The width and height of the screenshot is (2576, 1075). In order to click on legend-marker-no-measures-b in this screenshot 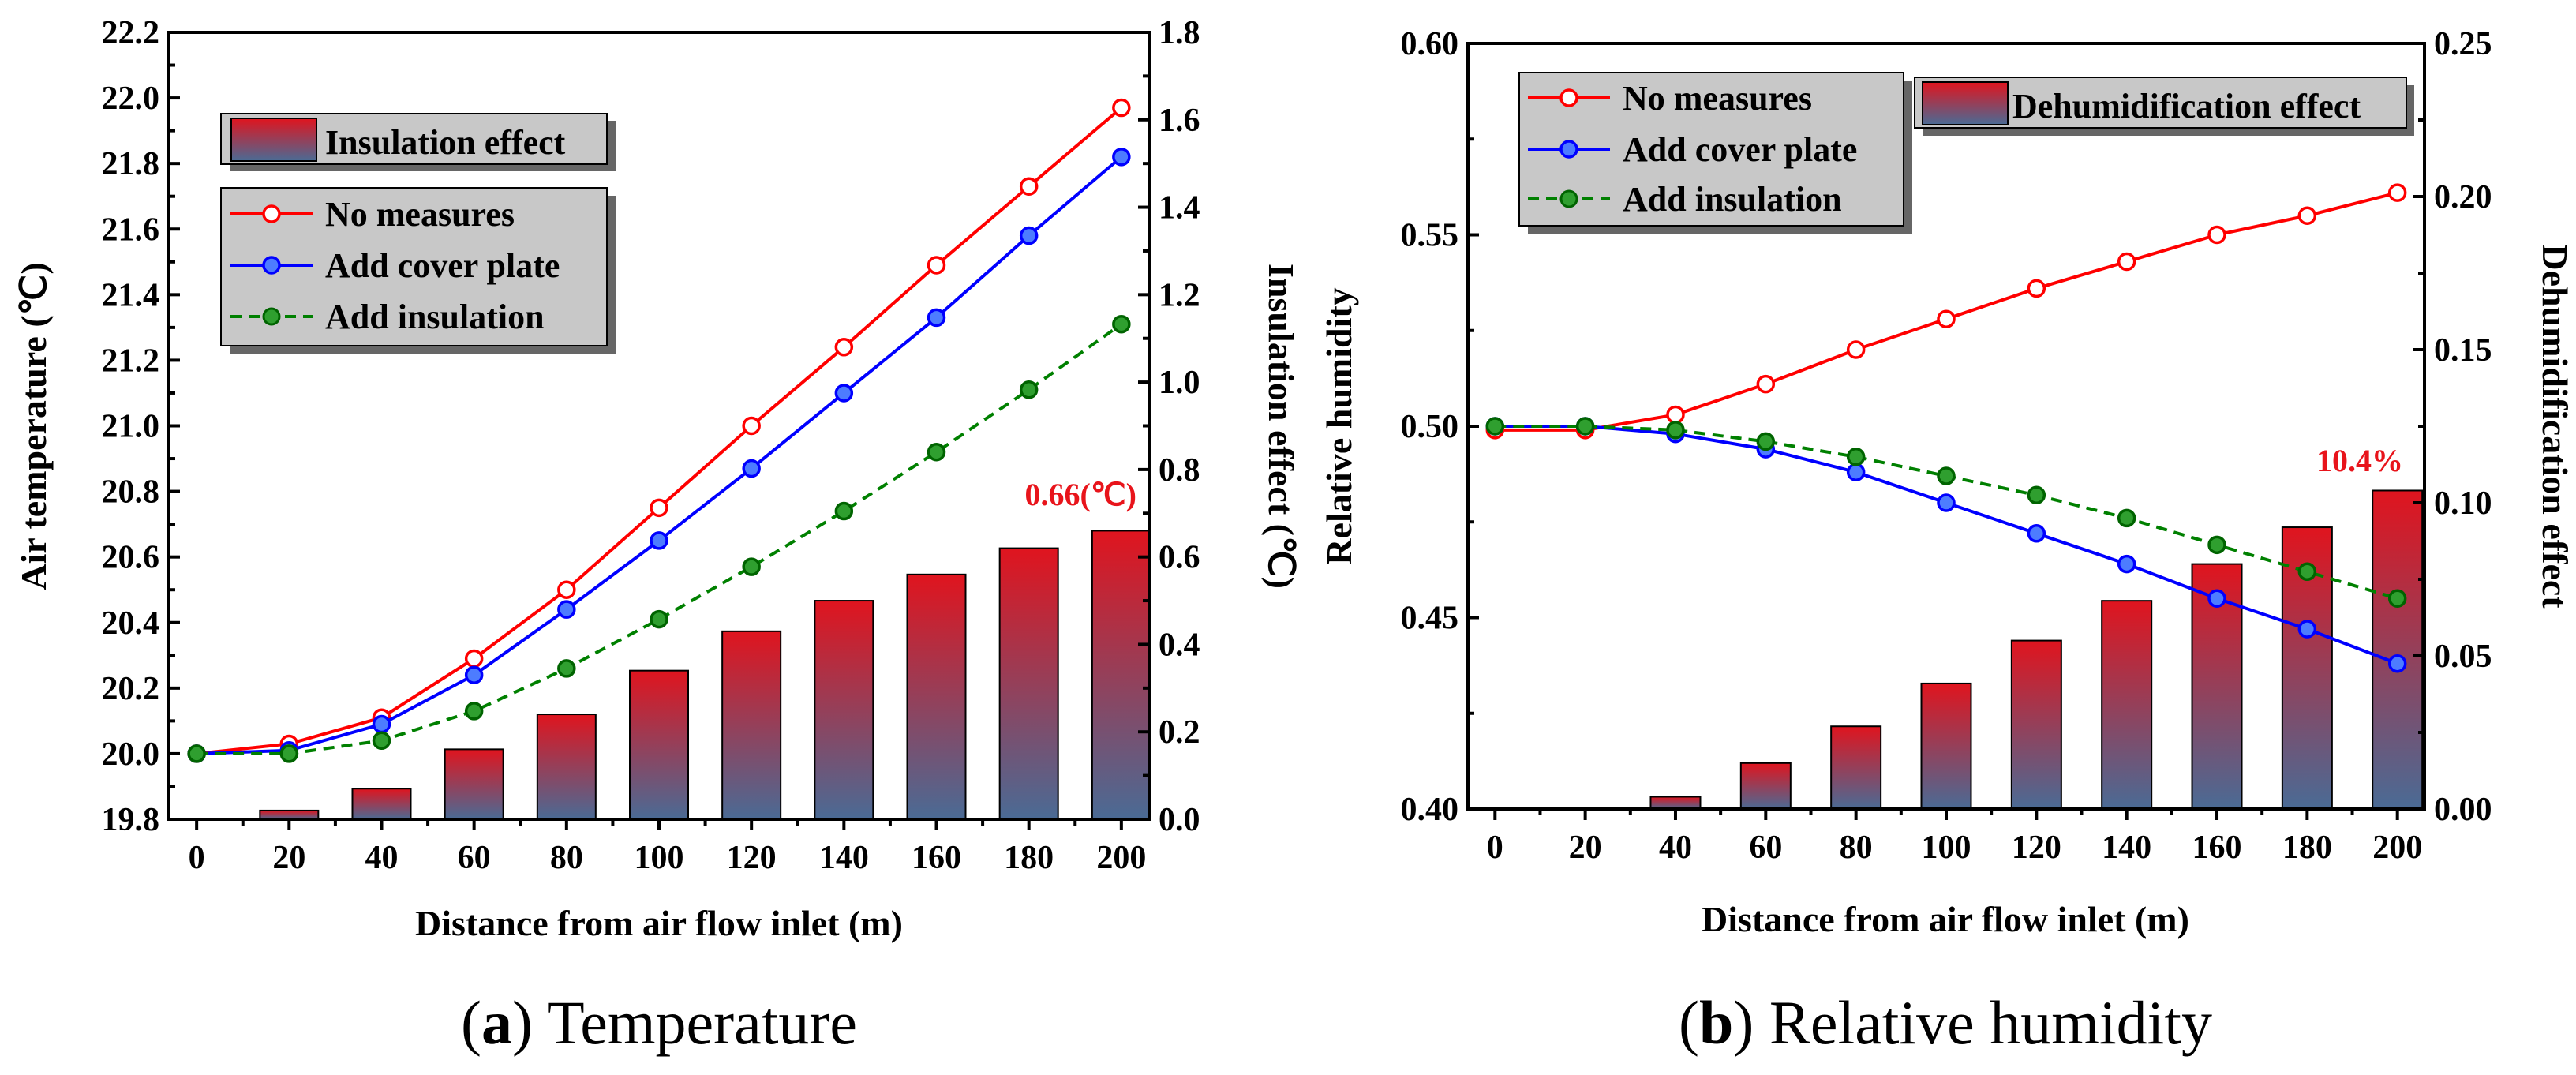, I will do `click(1568, 97)`.